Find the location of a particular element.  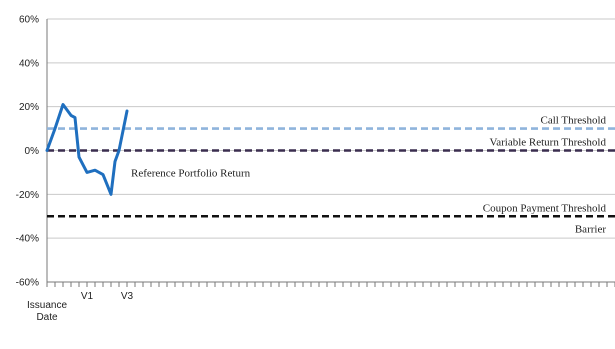

y-tick-label: -20% is located at coordinates (27, 195).